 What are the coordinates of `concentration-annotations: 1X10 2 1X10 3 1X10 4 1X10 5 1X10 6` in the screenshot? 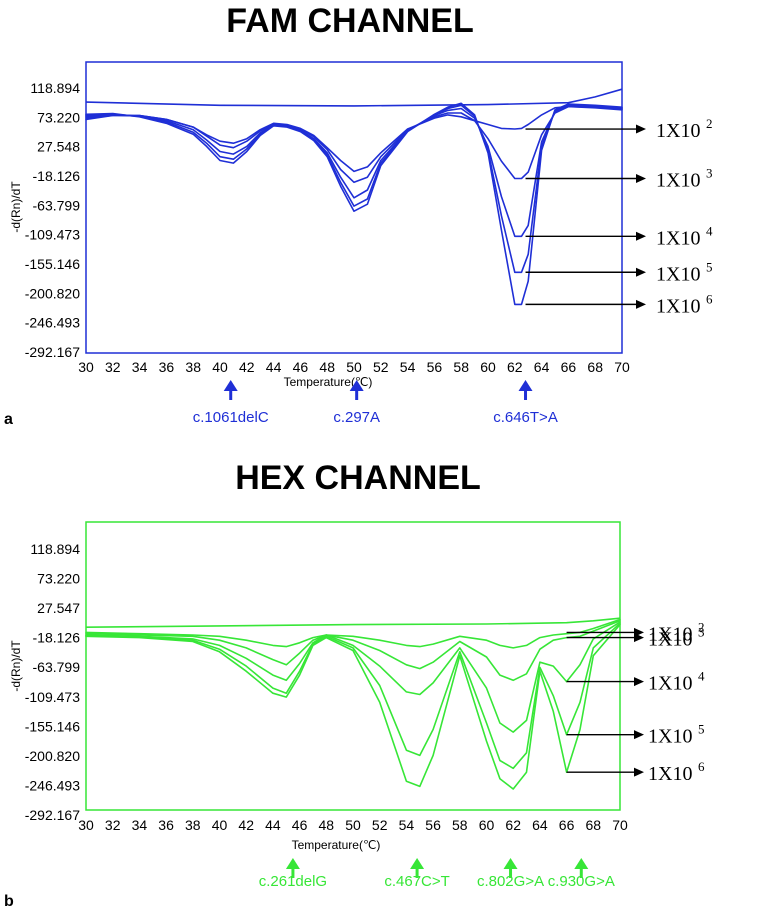 It's located at (635, 702).